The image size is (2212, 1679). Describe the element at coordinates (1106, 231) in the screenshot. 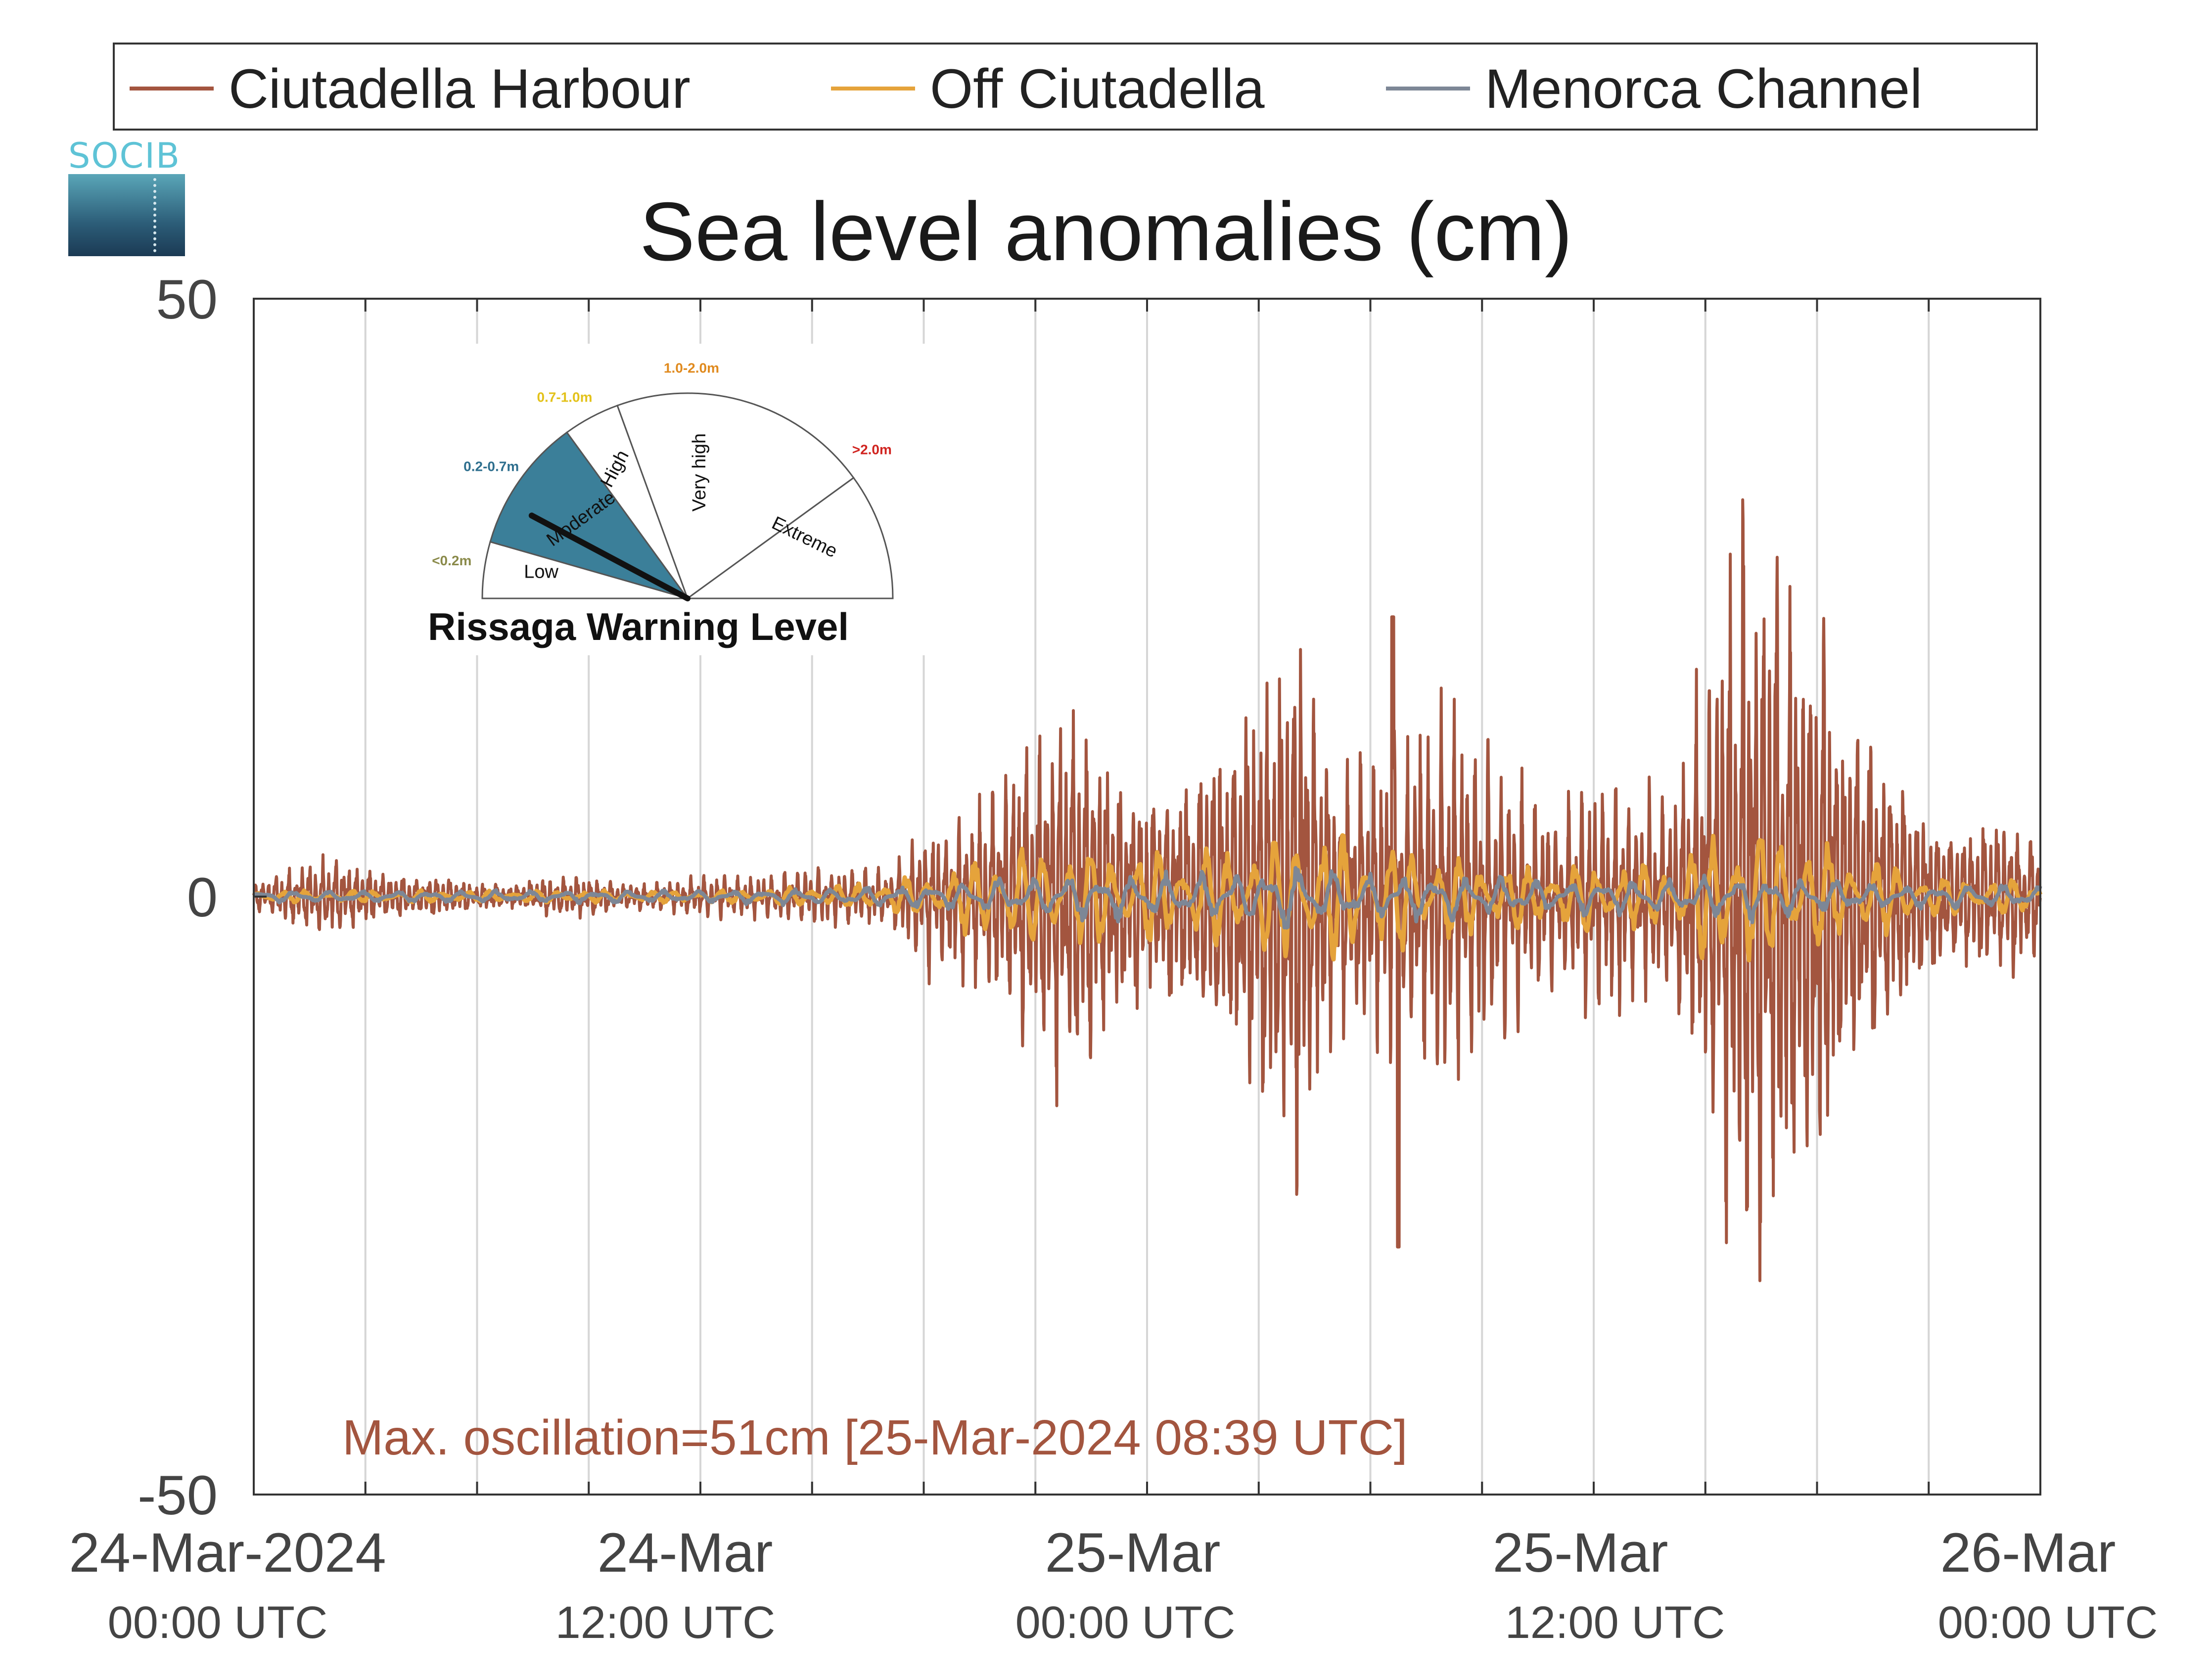

I see `chart-title: Sea level anomalies (cm)` at that location.